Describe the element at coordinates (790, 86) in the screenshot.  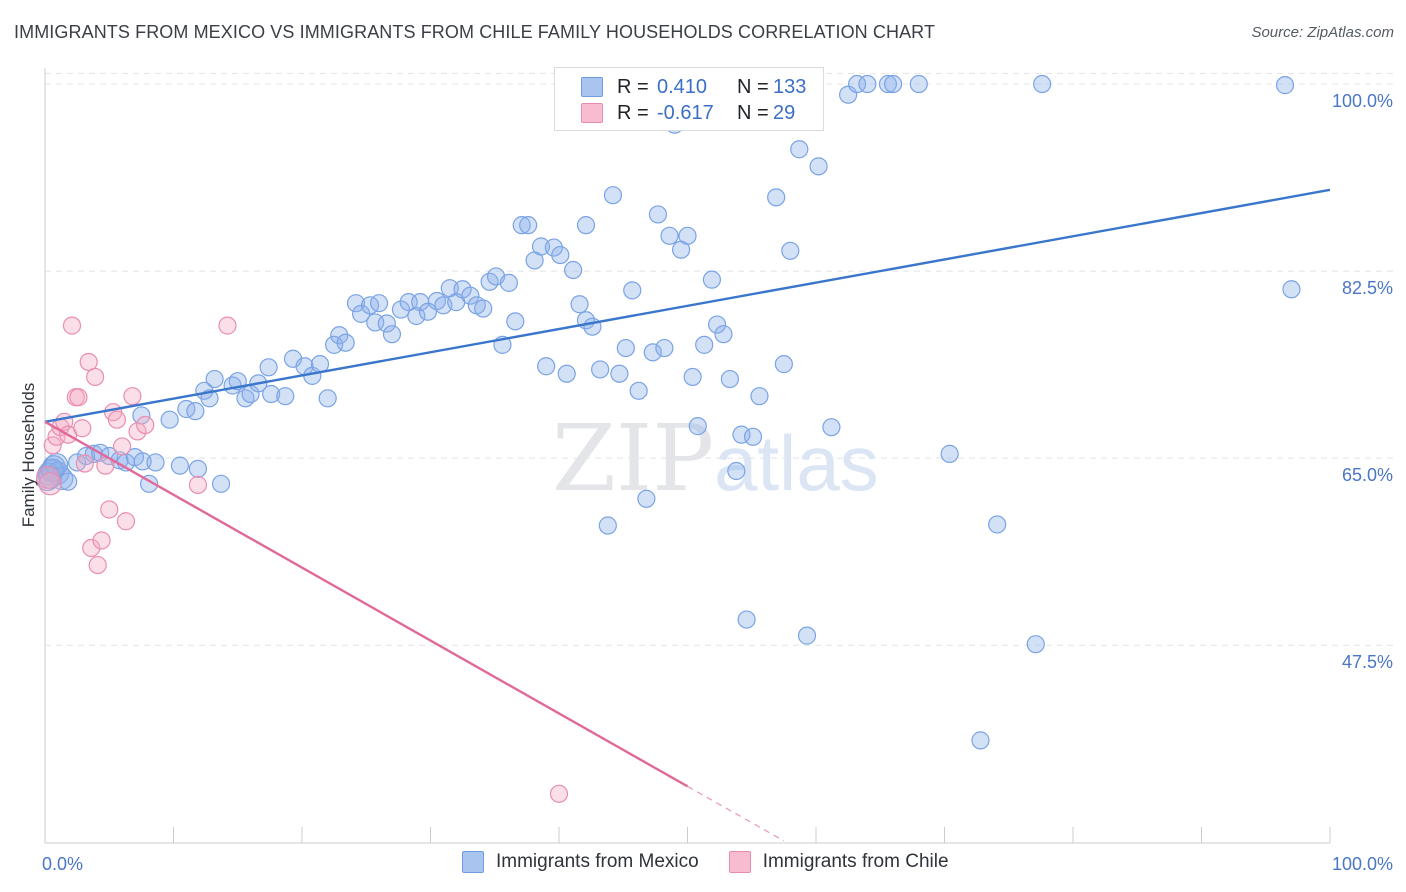
I see `legend-n-value: 133` at that location.